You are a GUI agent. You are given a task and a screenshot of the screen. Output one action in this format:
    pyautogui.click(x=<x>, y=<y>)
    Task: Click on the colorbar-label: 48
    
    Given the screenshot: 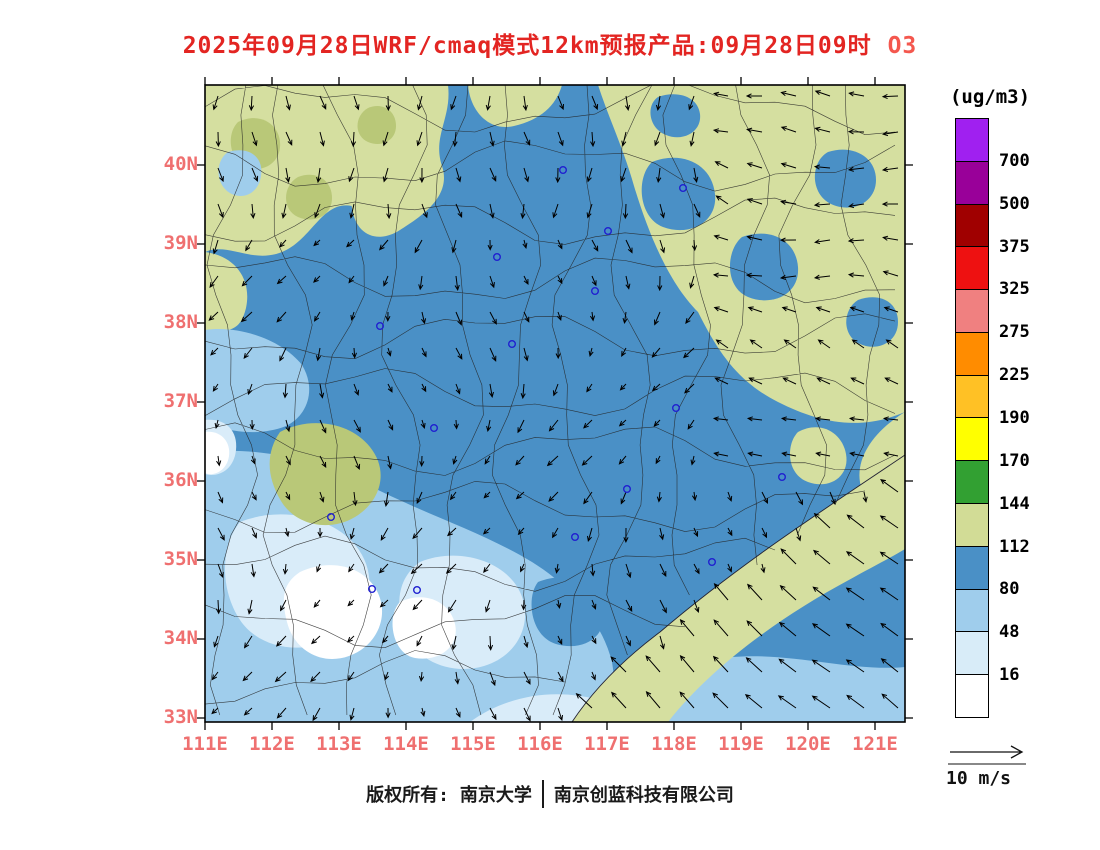 What is the action you would take?
    pyautogui.click(x=1009, y=632)
    